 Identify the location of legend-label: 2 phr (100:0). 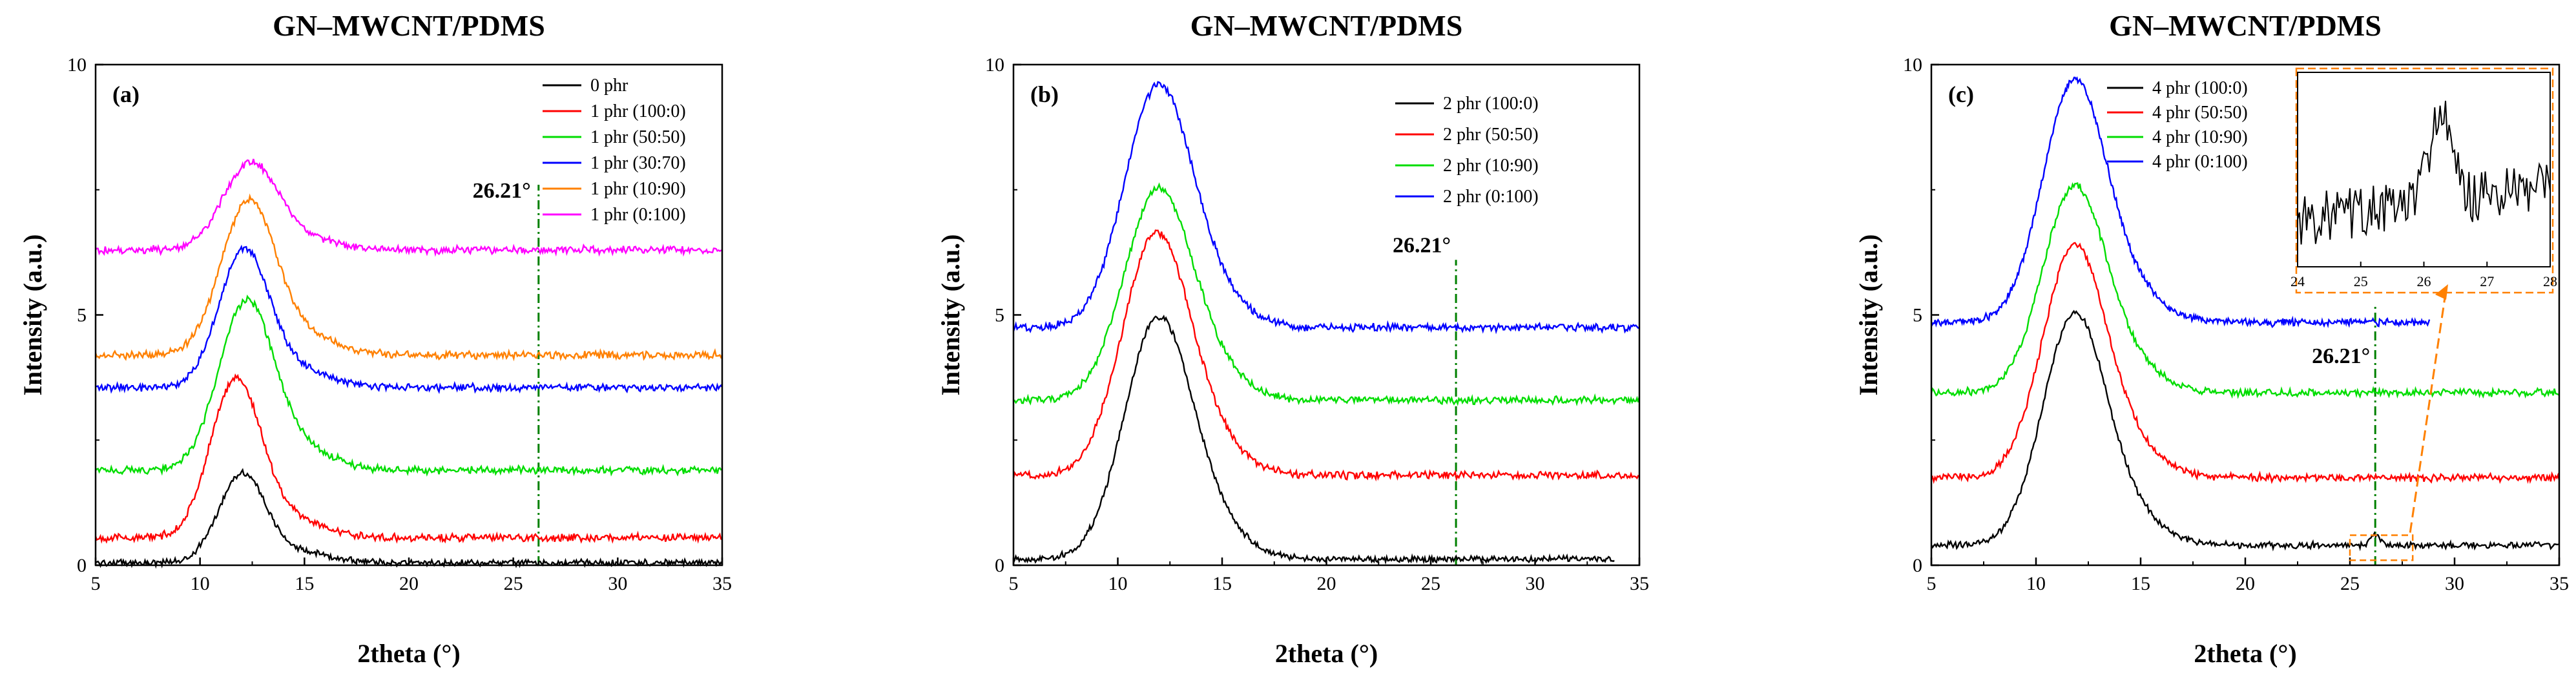
(1491, 104).